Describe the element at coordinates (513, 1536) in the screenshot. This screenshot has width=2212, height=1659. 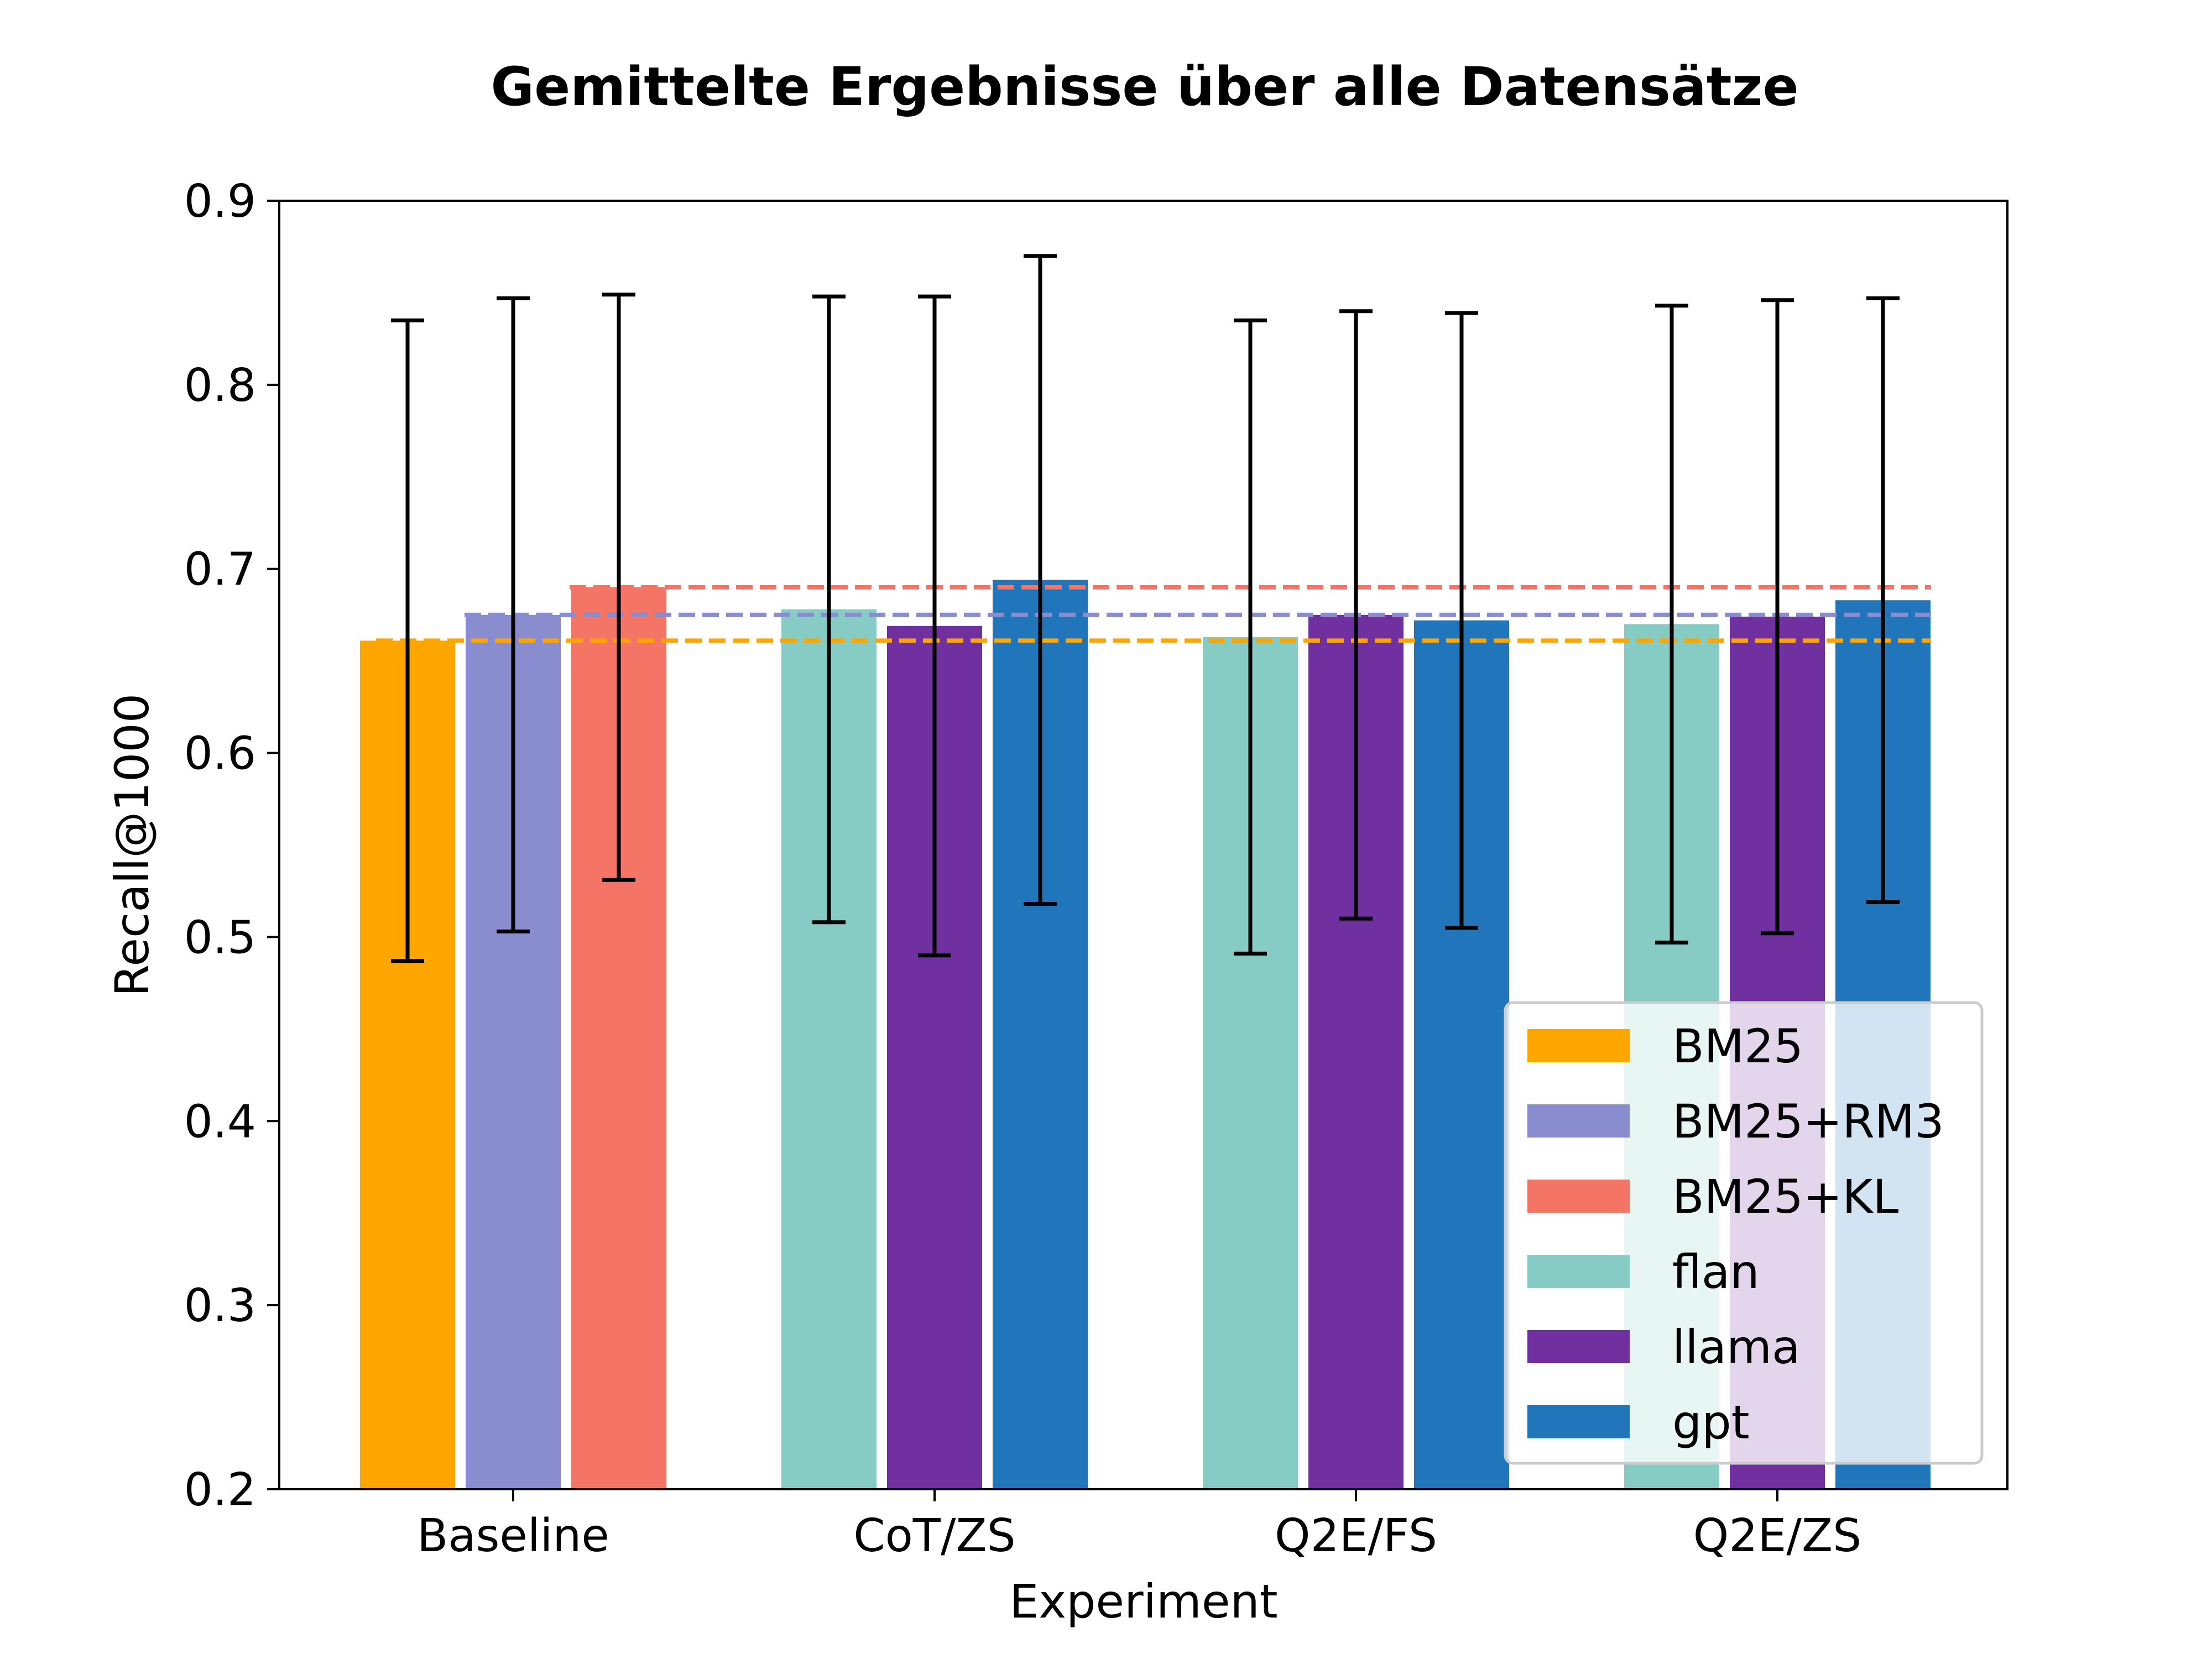
I see `x-tick-label: Baseline` at that location.